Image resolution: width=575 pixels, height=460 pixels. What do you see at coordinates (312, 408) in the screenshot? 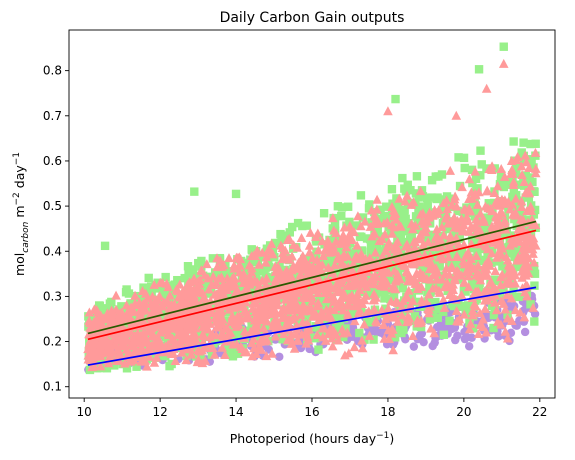
I see `x-axis-ticks: 10 12 14 16 18 20 22` at bounding box center [312, 408].